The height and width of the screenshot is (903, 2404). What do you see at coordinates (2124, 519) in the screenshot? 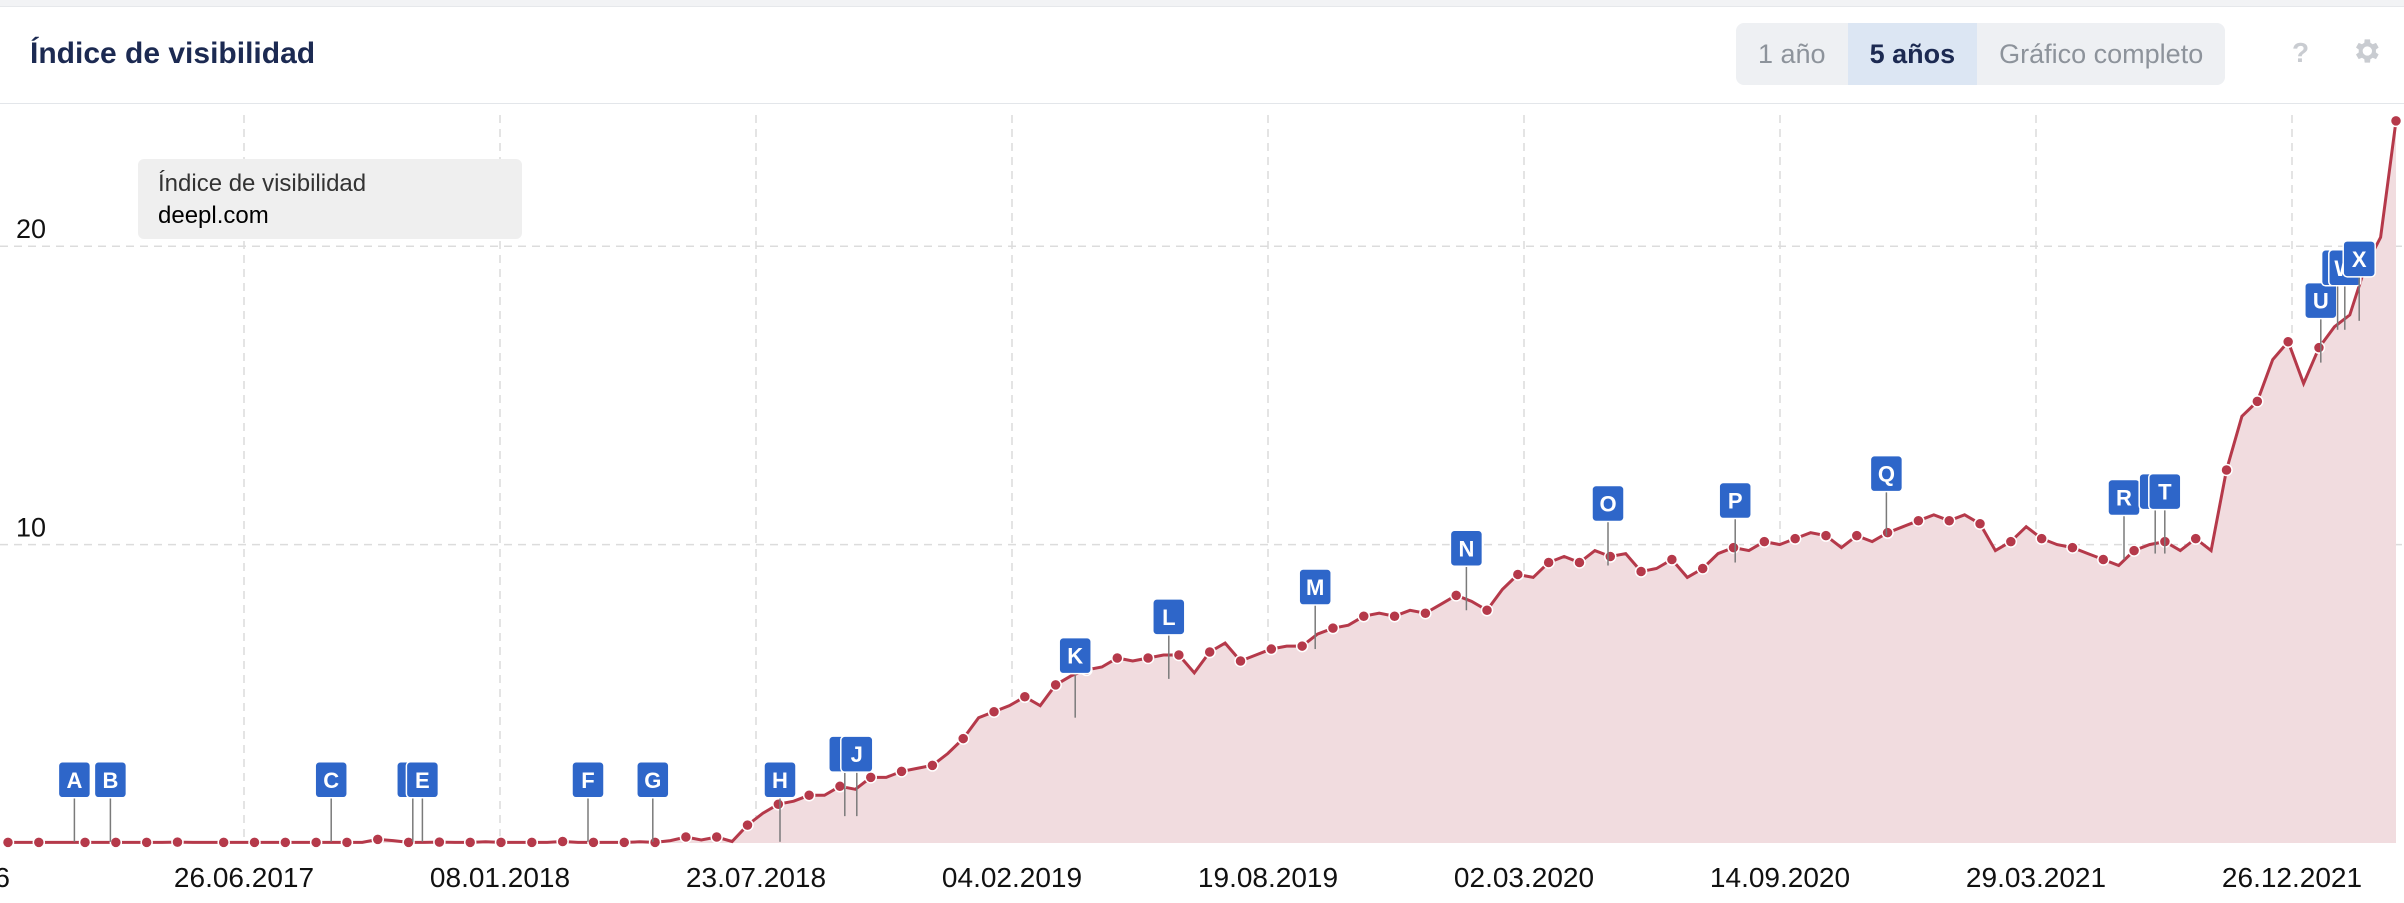
I see `event-flag-r: R` at bounding box center [2124, 519].